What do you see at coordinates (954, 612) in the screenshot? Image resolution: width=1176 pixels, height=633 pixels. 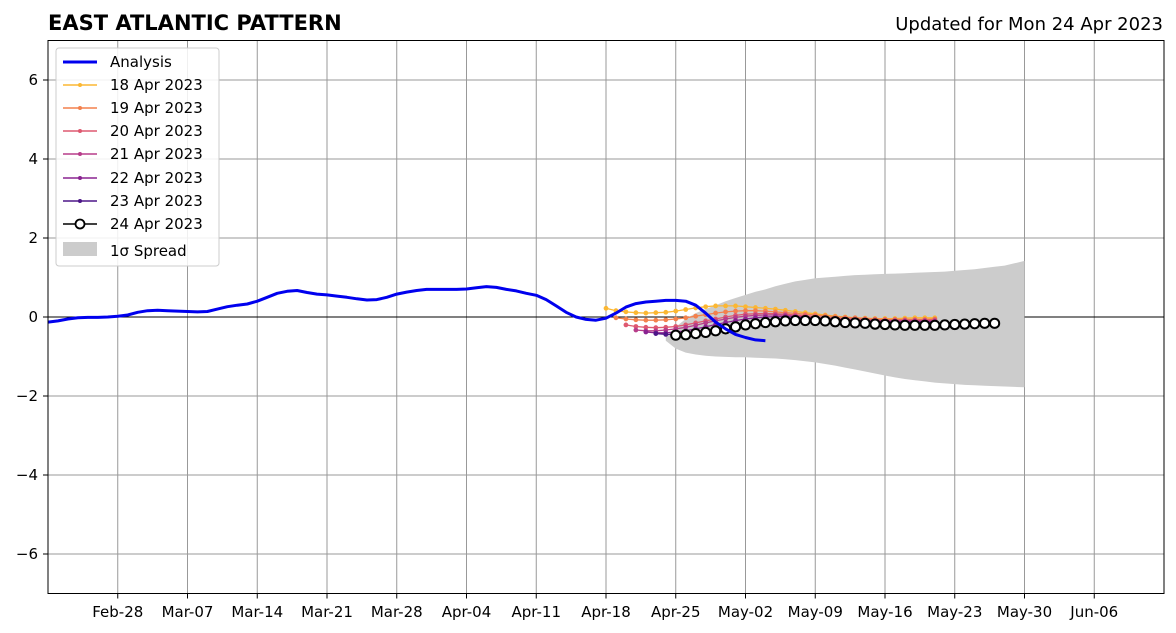 I see `x-tick-label: May-23` at bounding box center [954, 612].